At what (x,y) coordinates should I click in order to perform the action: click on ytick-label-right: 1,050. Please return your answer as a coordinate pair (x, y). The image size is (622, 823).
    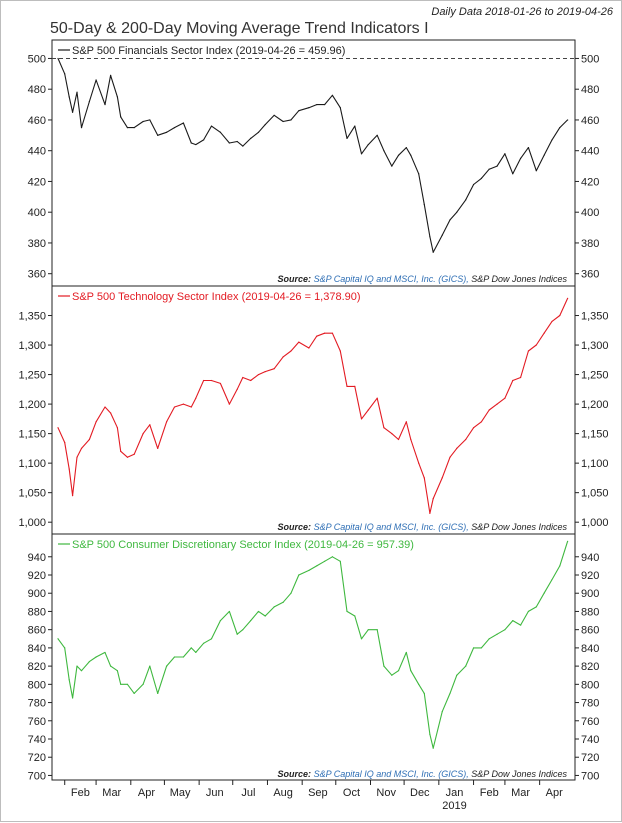
    Looking at the image, I should click on (595, 494).